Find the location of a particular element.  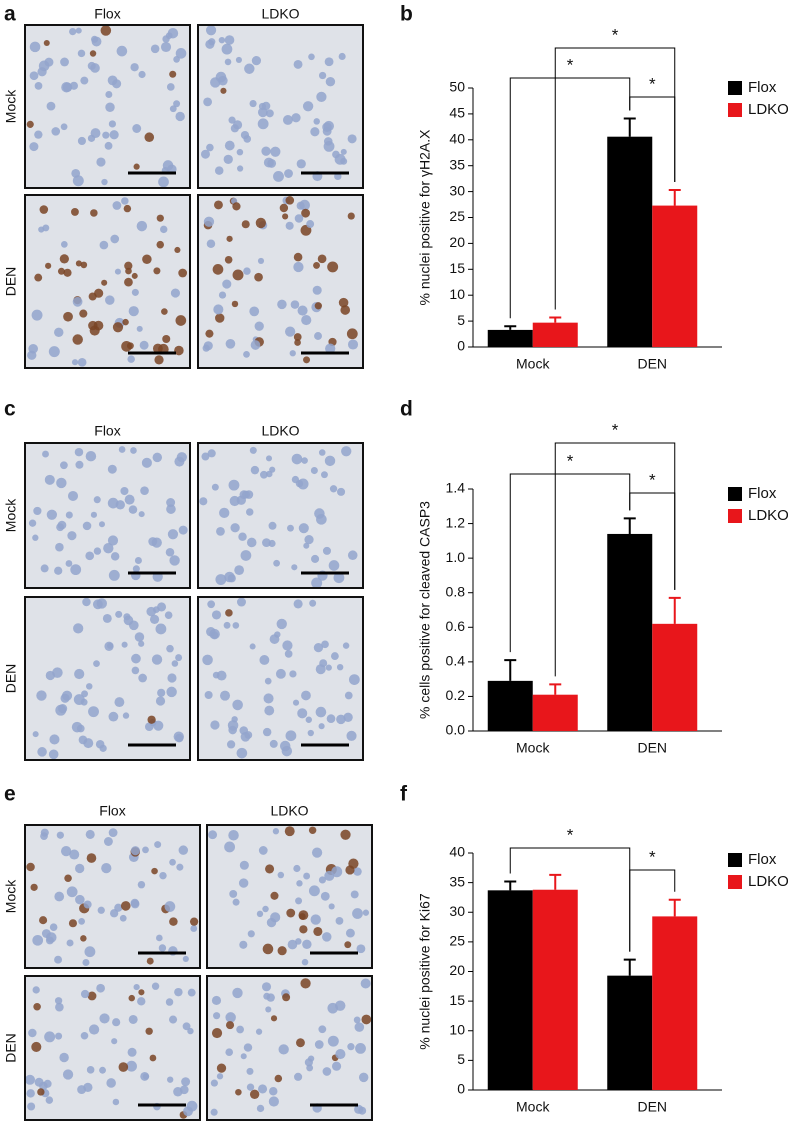

row-label: DEN is located at coordinates (11, 679).